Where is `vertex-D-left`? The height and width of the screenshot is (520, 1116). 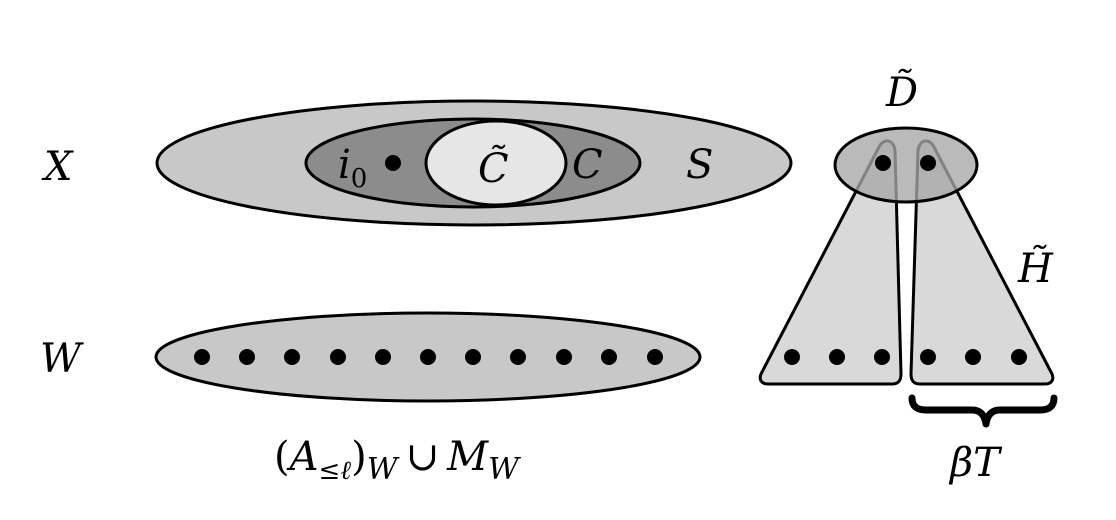 vertex-D-left is located at coordinates (883, 163).